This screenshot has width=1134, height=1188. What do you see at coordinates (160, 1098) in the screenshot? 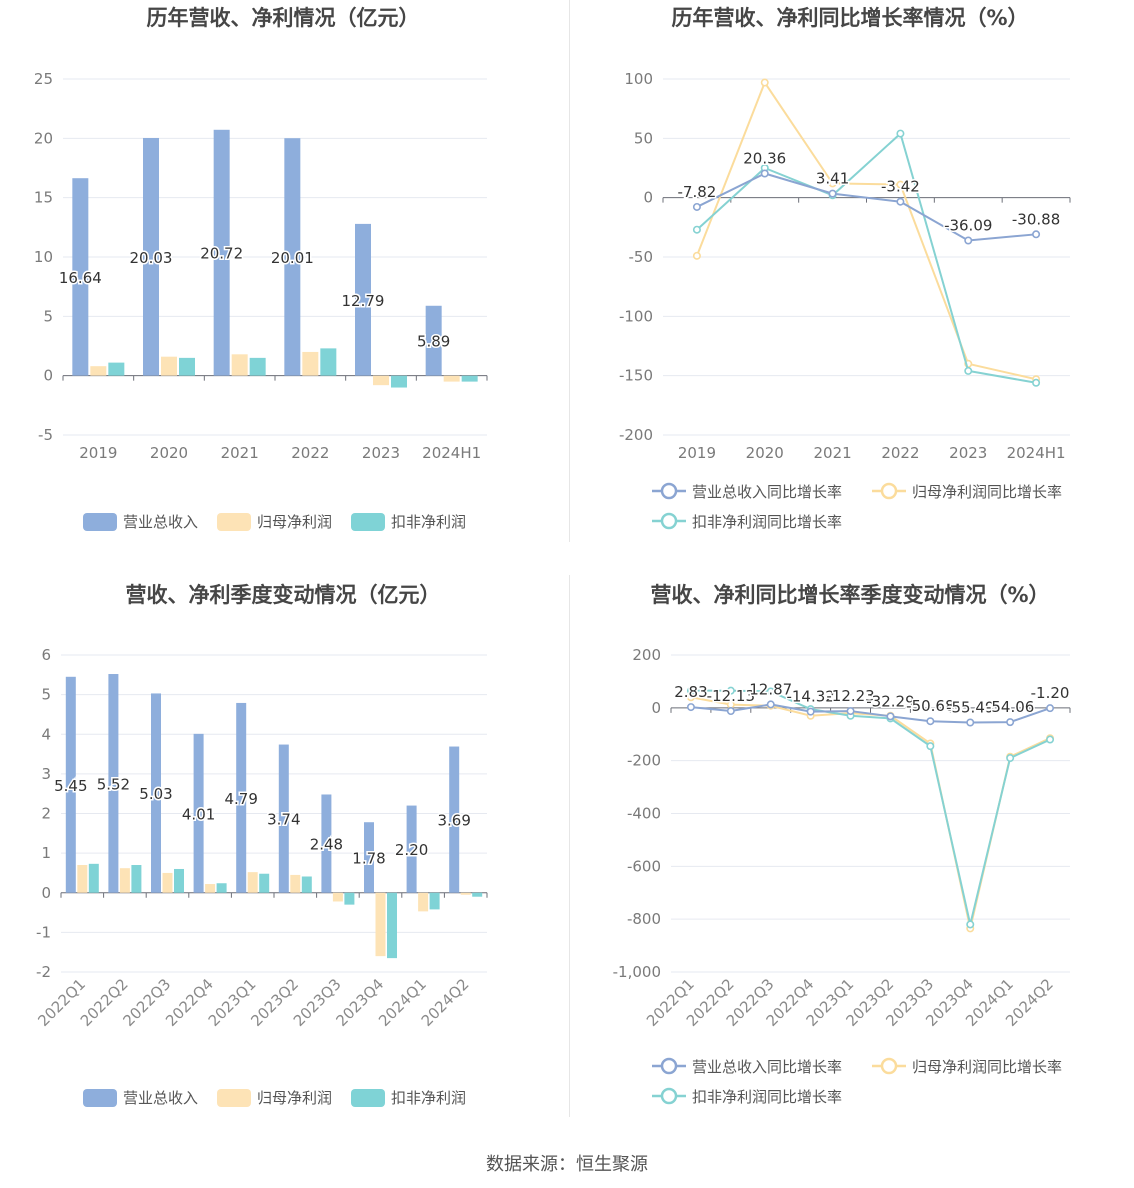
I see `legend-label: 营业总收入` at bounding box center [160, 1098].